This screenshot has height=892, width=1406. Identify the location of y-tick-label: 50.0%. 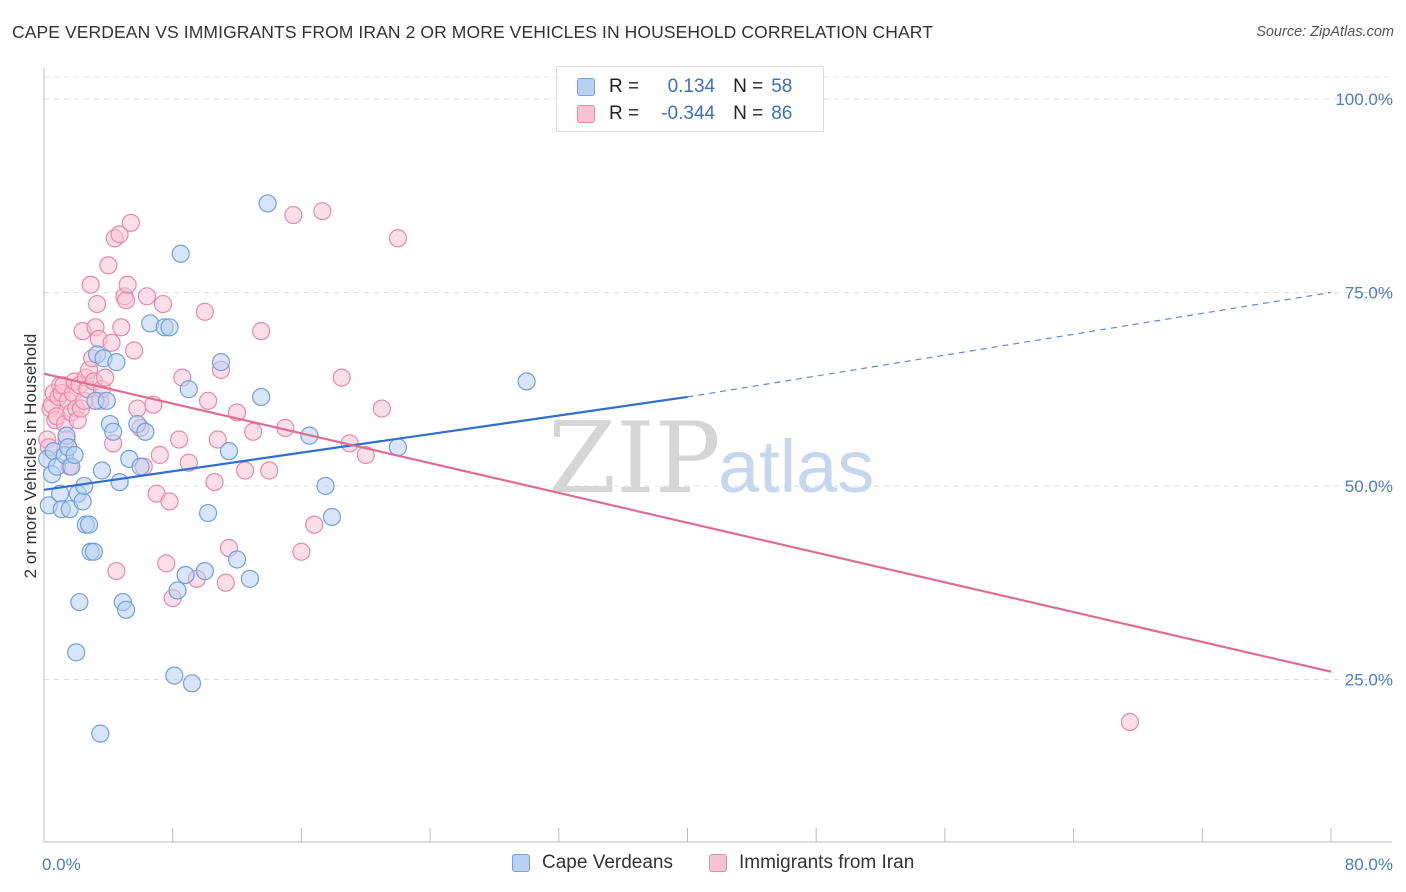
(1369, 486).